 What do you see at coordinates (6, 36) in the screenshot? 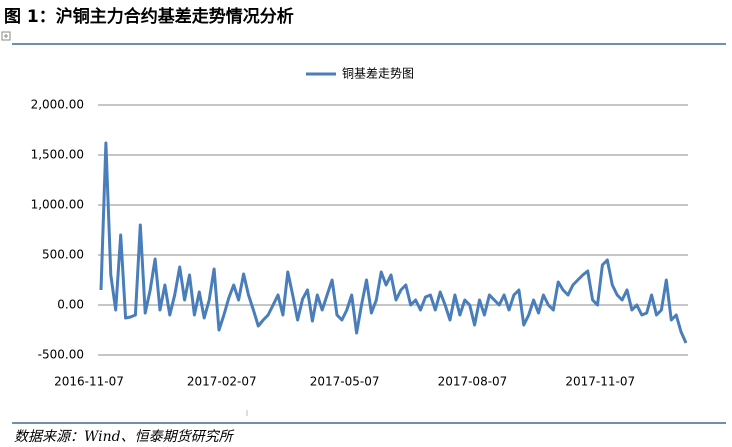
I see `anchor-icon` at bounding box center [6, 36].